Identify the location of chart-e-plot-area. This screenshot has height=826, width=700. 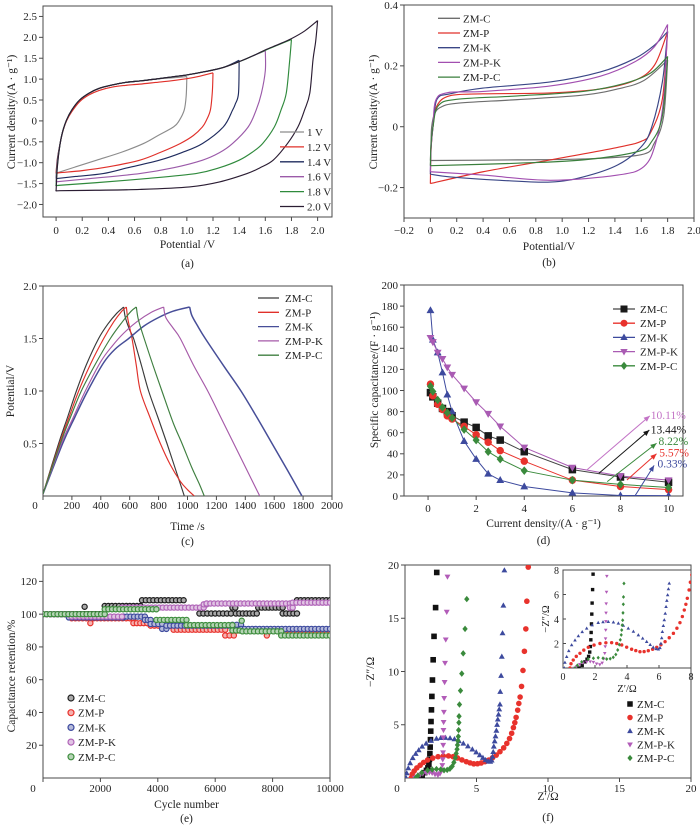
(186, 618).